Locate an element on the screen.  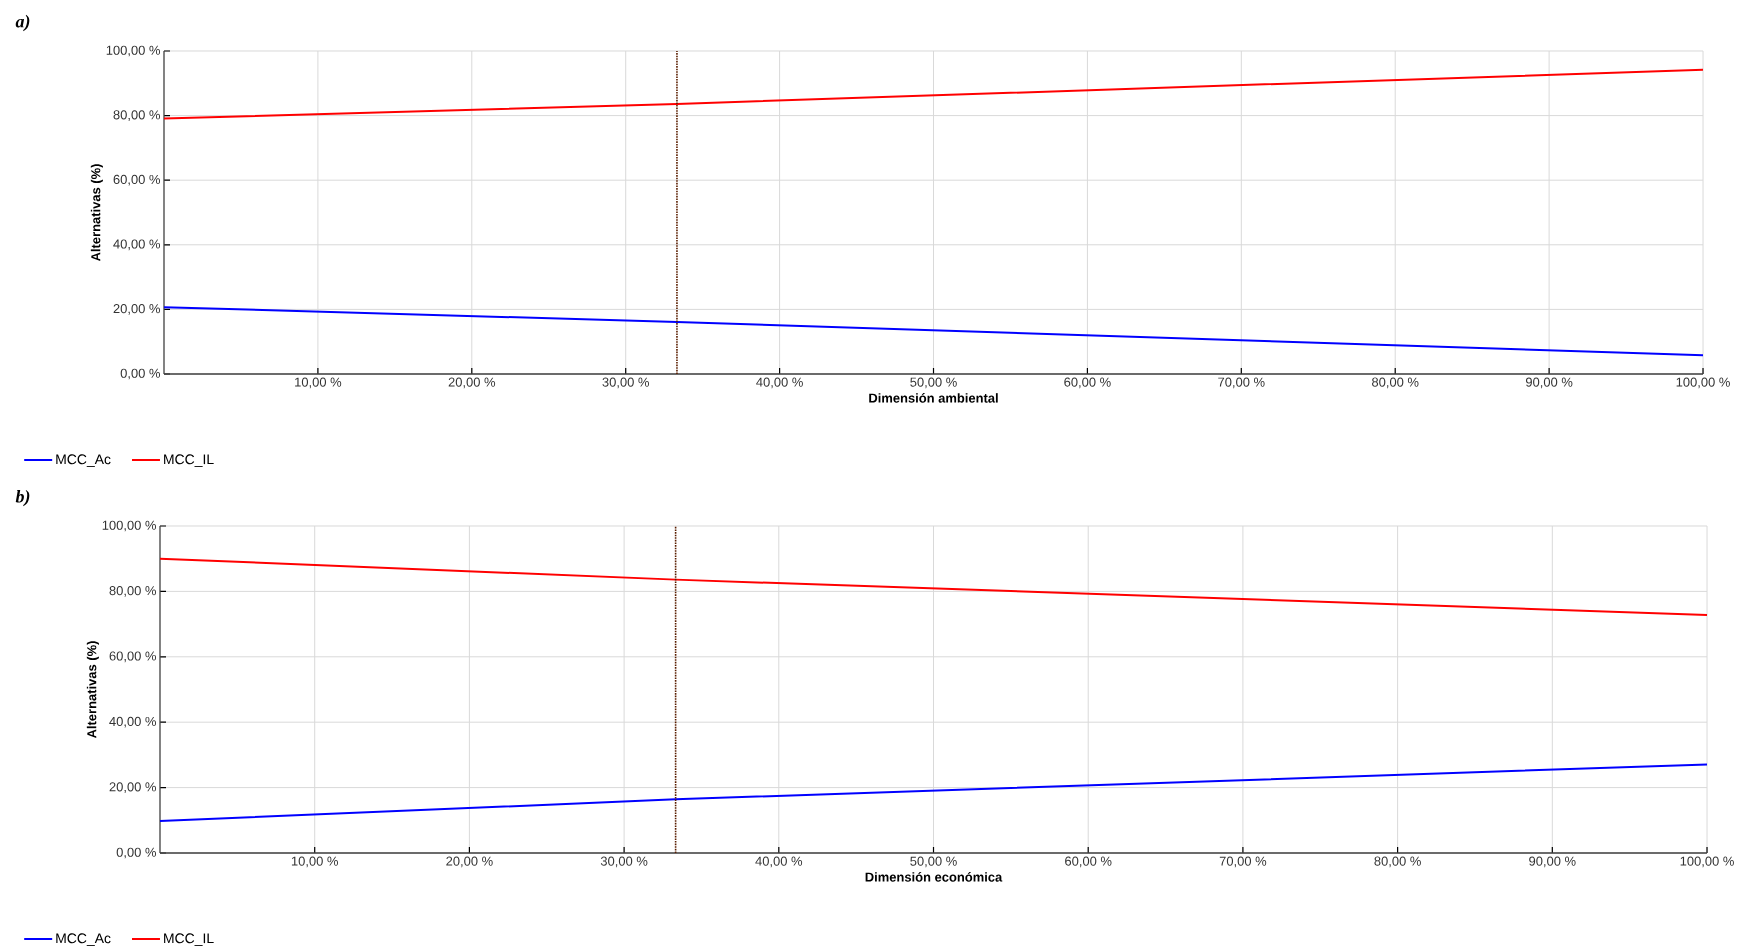
x-axis-title: Dimensión económica is located at coordinates (934, 877).